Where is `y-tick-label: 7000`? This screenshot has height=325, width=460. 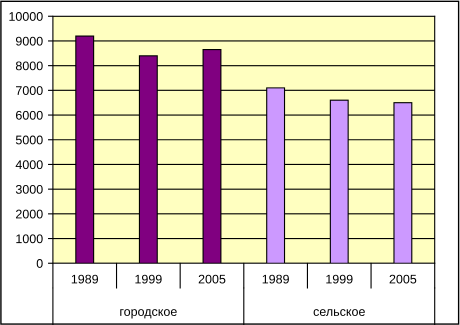 y-tick-label: 7000 is located at coordinates (29, 90).